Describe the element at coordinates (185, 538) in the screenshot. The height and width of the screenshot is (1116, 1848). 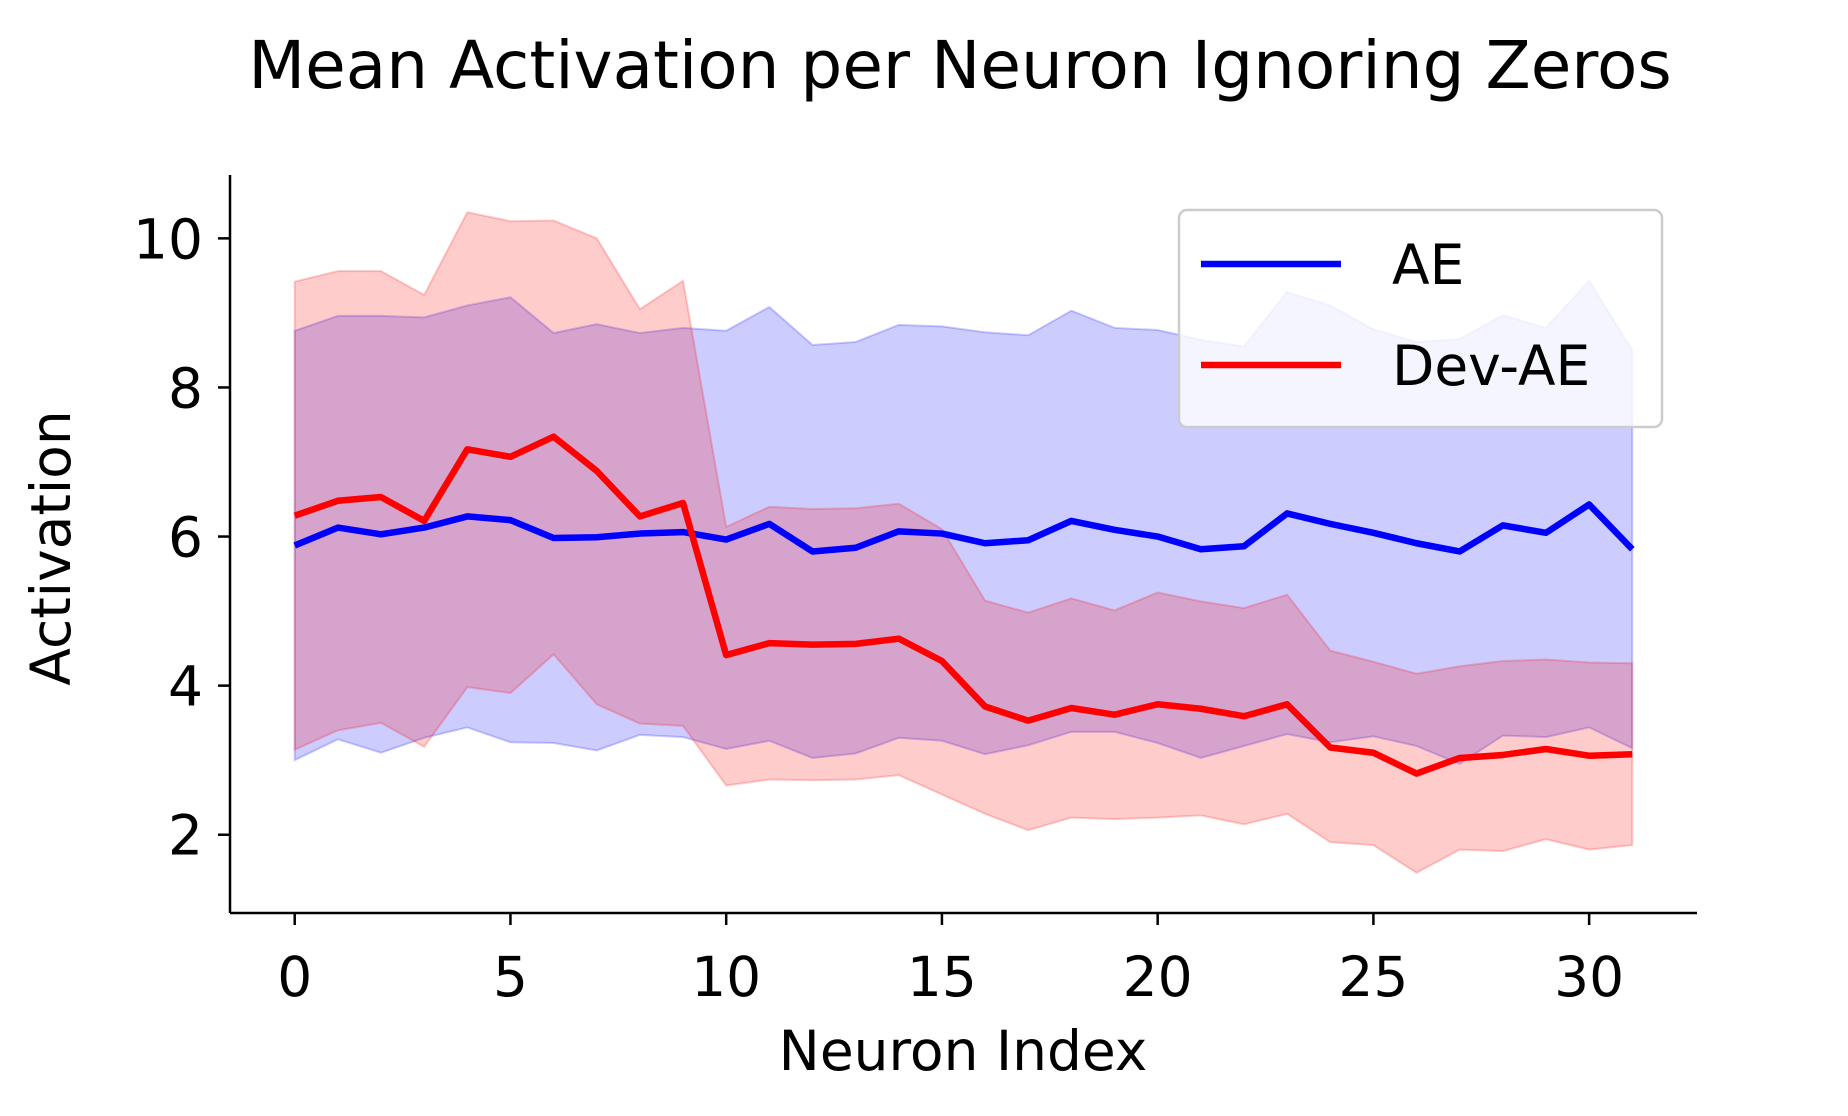
I see `y-tick-label: 6` at that location.